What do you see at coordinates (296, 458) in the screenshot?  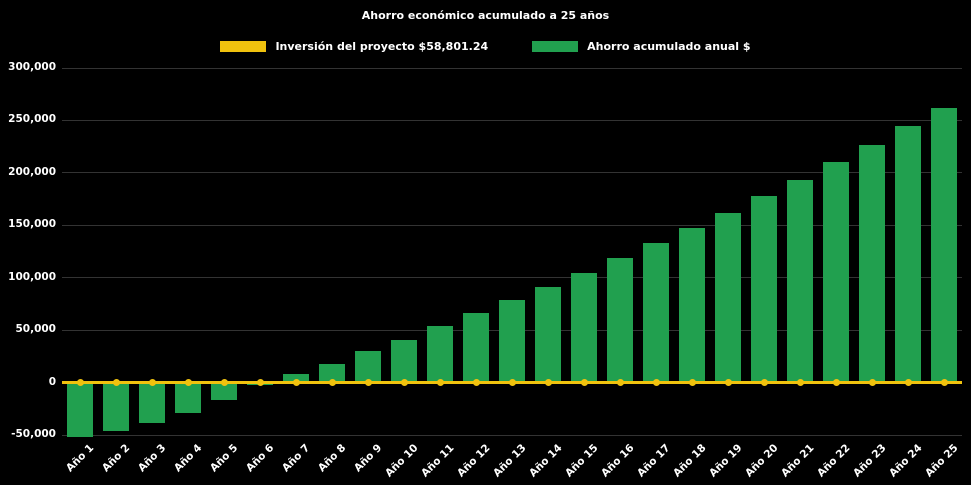 I see `x-axis-label: Año 7` at bounding box center [296, 458].